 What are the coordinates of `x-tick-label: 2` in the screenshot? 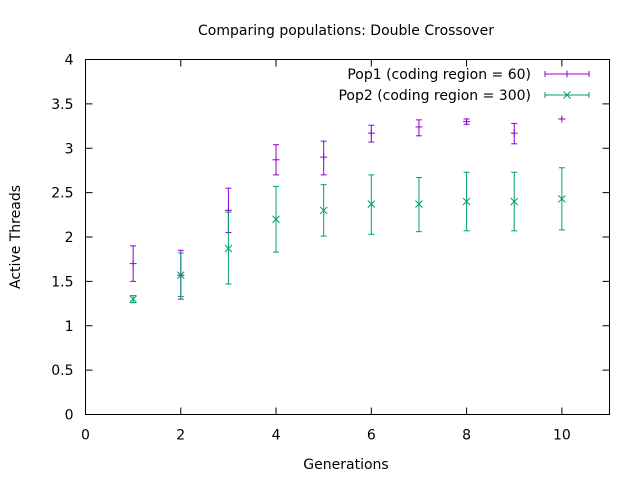 It's located at (180, 436).